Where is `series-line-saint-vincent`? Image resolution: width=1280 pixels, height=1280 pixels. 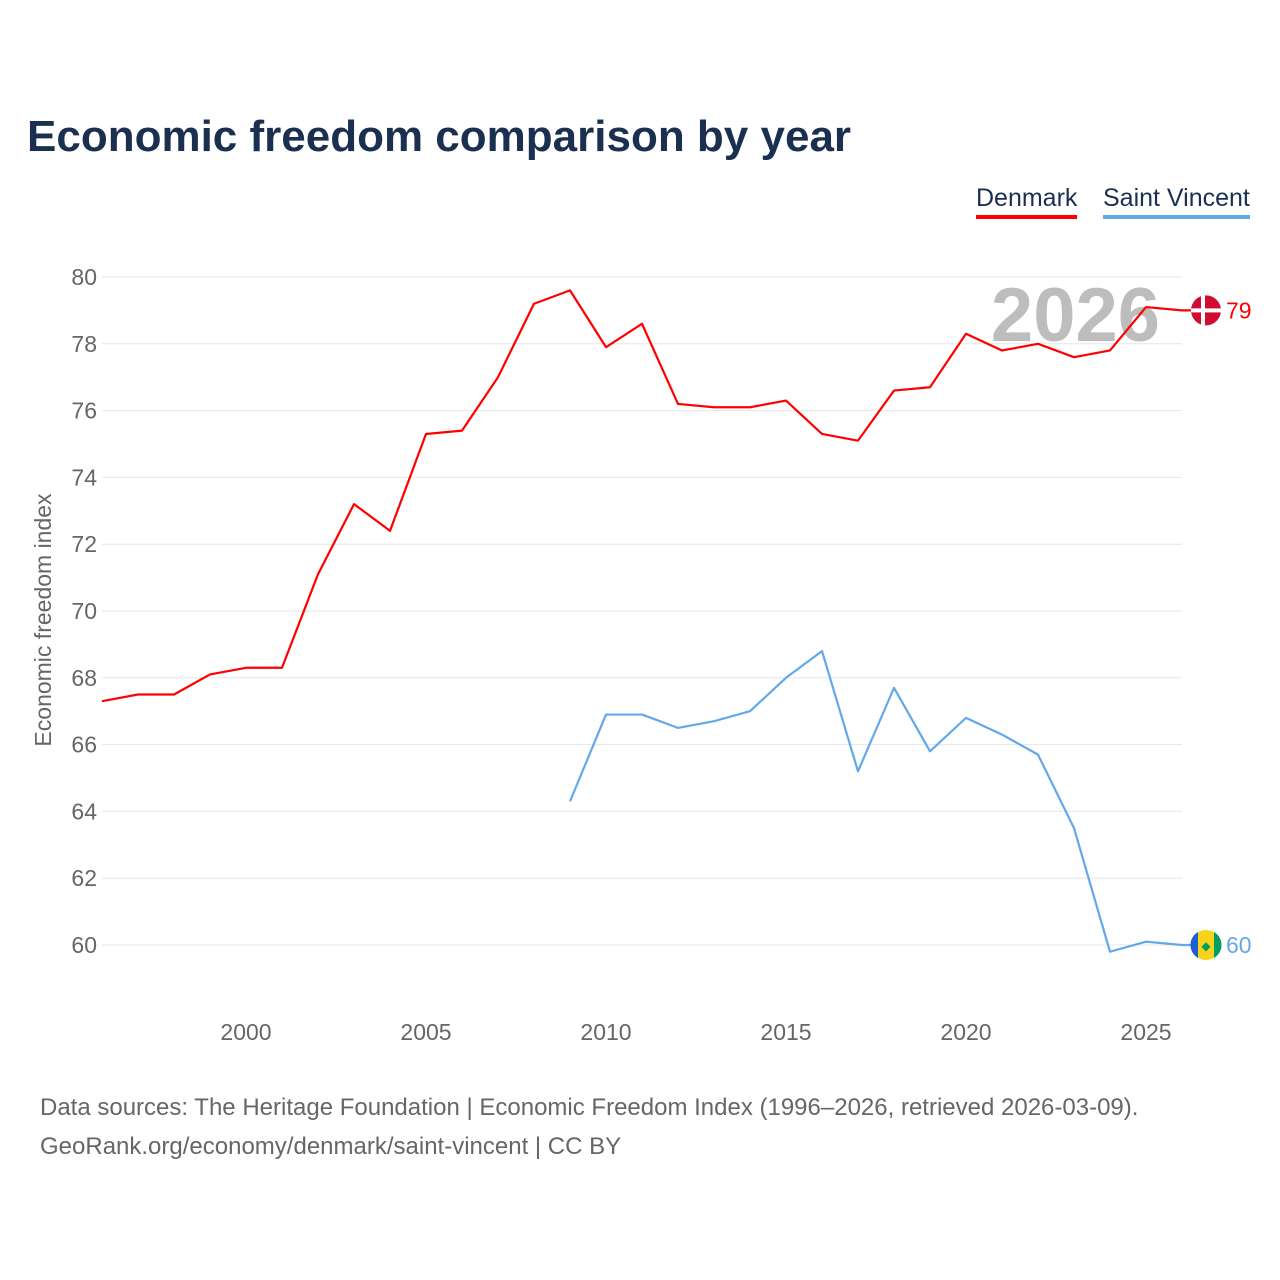 series-line-saint-vincent is located at coordinates (887, 801).